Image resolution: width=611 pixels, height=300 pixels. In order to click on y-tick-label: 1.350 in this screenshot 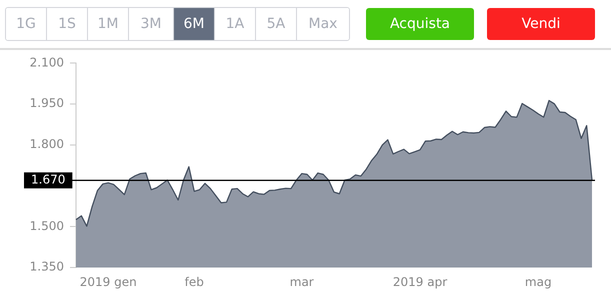, I will do `click(47, 267)`.